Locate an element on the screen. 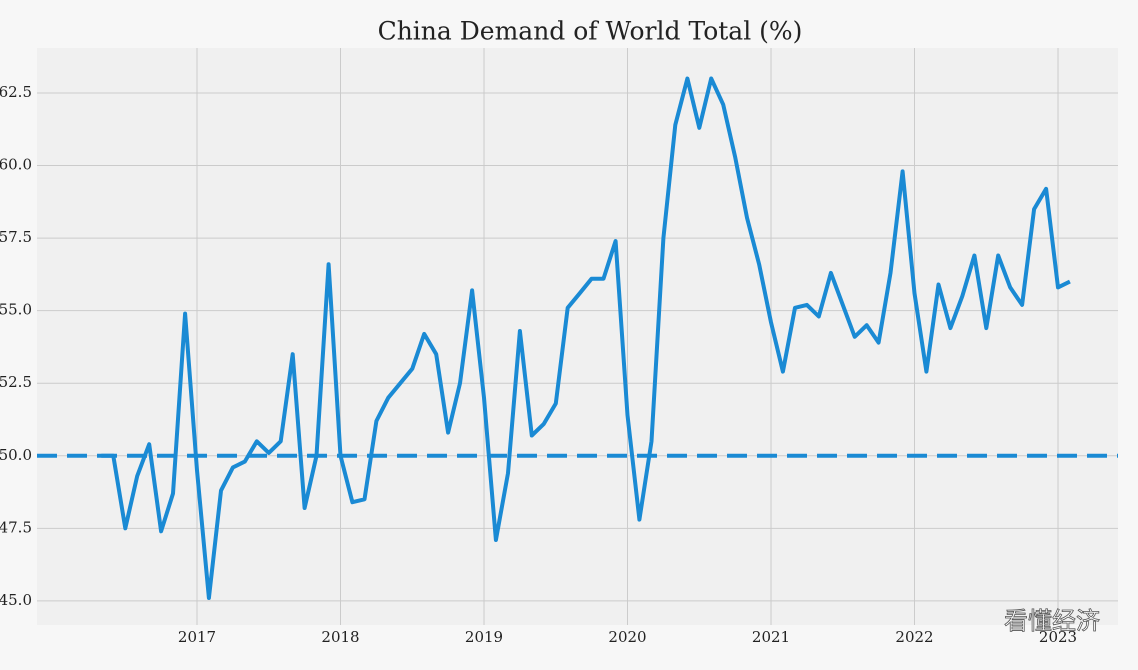  y-tick-label: 60.0 is located at coordinates (16, 165).